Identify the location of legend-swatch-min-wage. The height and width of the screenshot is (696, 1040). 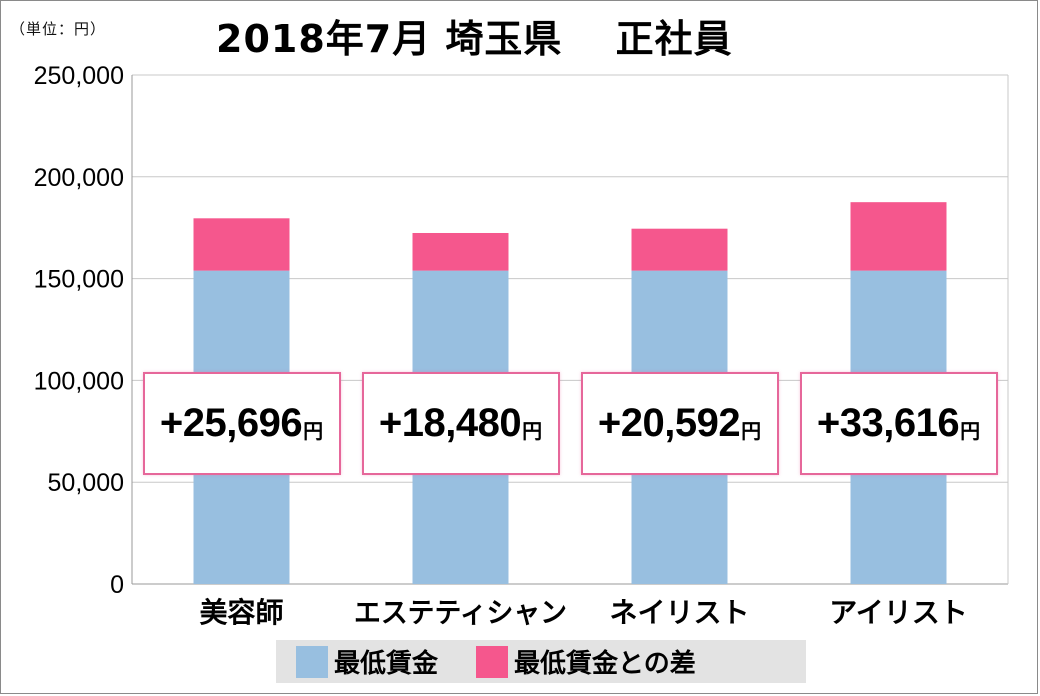
(312, 661).